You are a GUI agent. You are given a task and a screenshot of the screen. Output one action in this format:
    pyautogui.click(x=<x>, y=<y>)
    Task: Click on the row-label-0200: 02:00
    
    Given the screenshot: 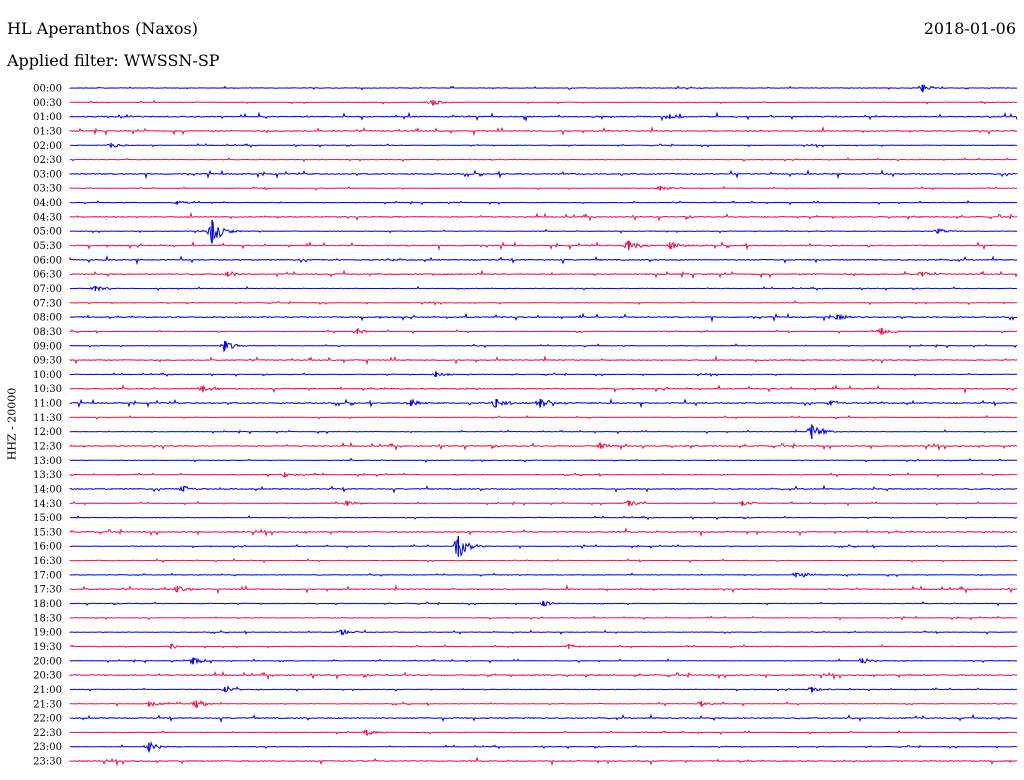 What is the action you would take?
    pyautogui.click(x=47, y=146)
    